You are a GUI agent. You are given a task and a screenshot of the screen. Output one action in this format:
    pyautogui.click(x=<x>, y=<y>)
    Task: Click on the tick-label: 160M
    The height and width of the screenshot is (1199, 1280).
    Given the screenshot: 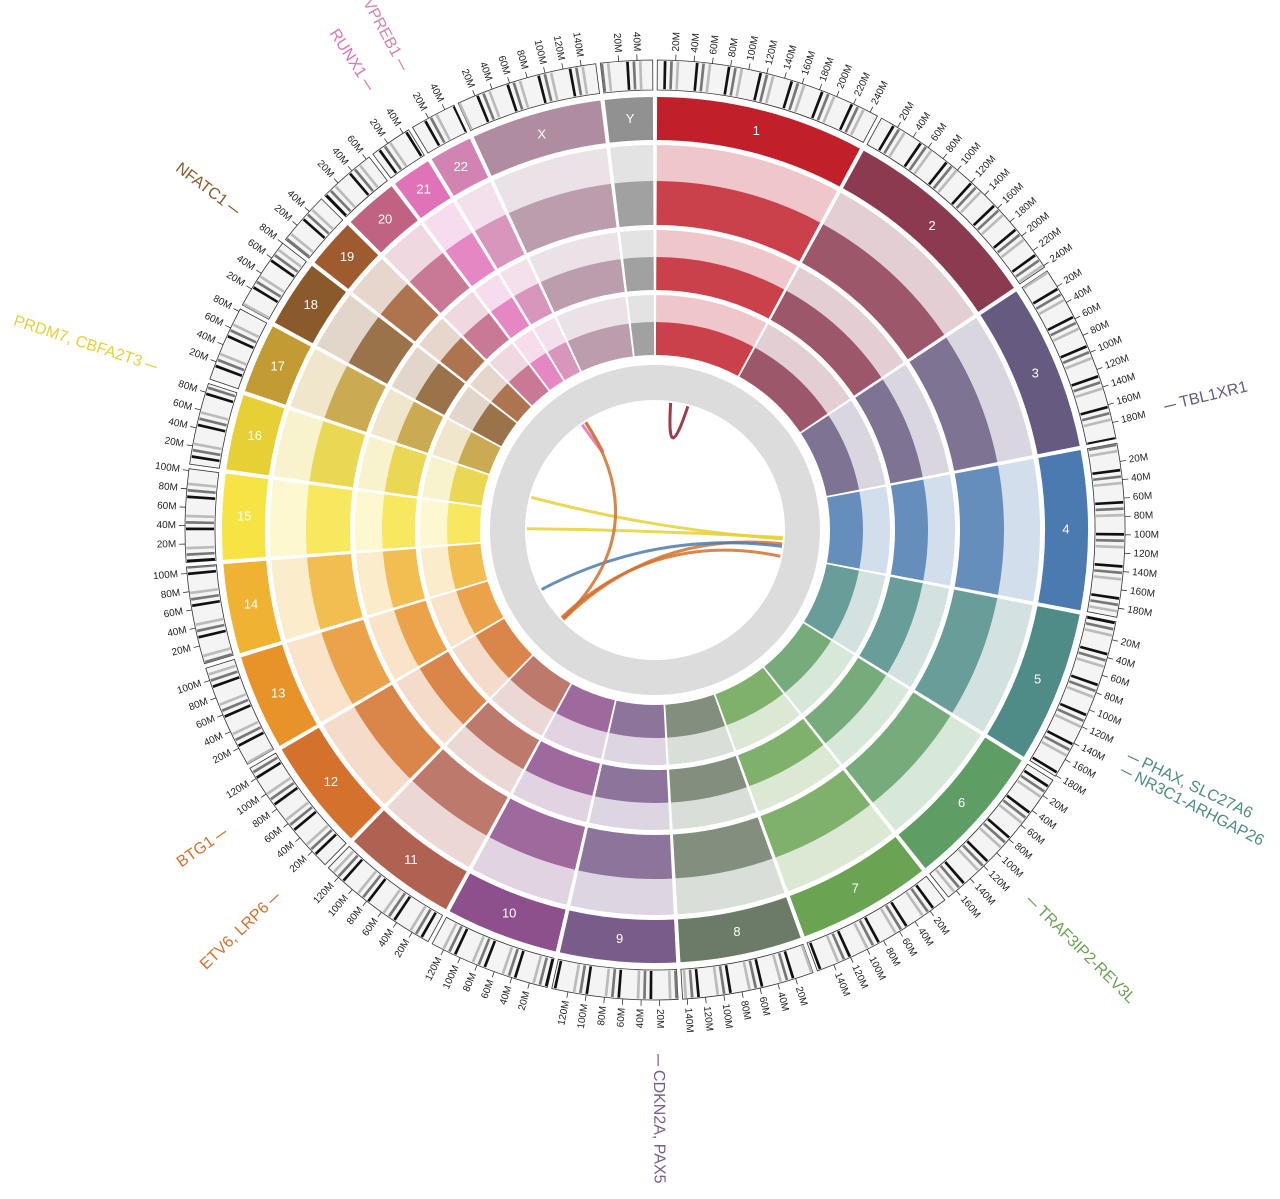 What is the action you would take?
    pyautogui.click(x=1128, y=398)
    